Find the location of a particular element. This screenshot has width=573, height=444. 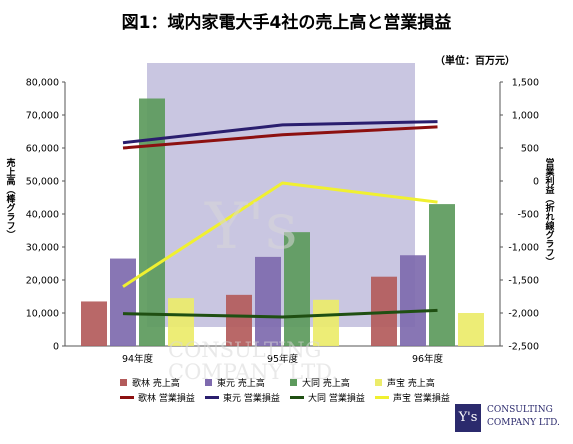

legend-label: 東元 営業損益 is located at coordinates (251, 399).